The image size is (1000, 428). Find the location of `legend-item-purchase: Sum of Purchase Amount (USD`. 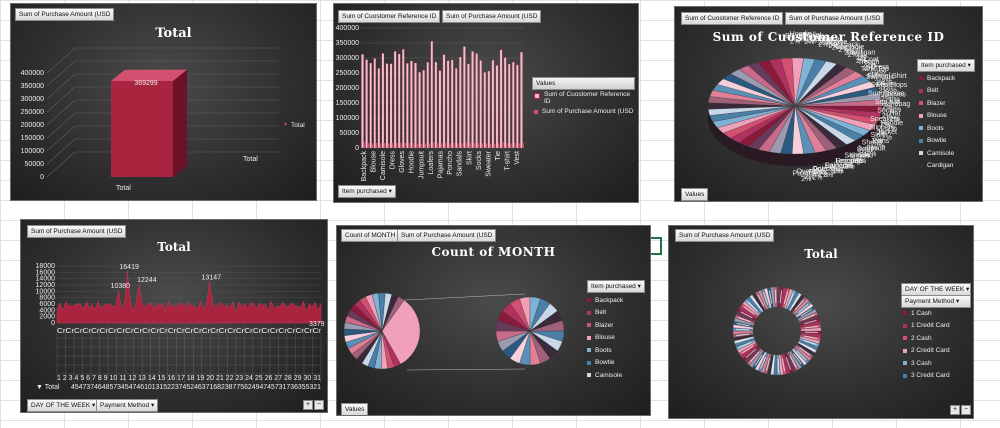

legend-item-purchase: Sum of Purchase Amount (USD is located at coordinates (588, 111).